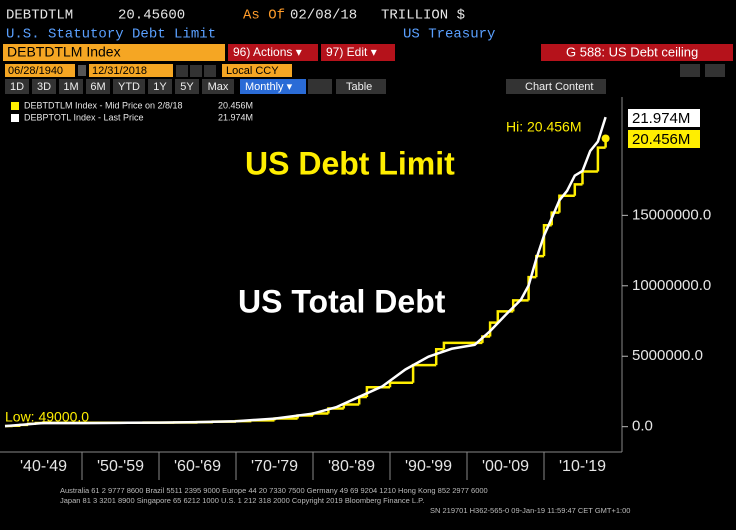 The image size is (736, 530). Describe the element at coordinates (351, 52) in the screenshot. I see `edit: 97) Edit ▾` at that location.